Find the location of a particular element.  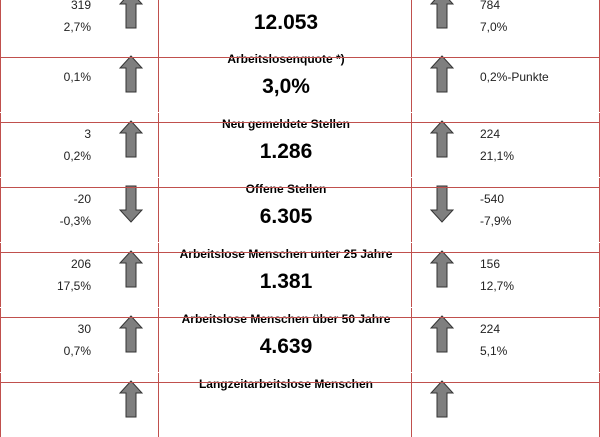

stat-cell: Arbeitslosenquote *) 3,0% is located at coordinates (285, 80).